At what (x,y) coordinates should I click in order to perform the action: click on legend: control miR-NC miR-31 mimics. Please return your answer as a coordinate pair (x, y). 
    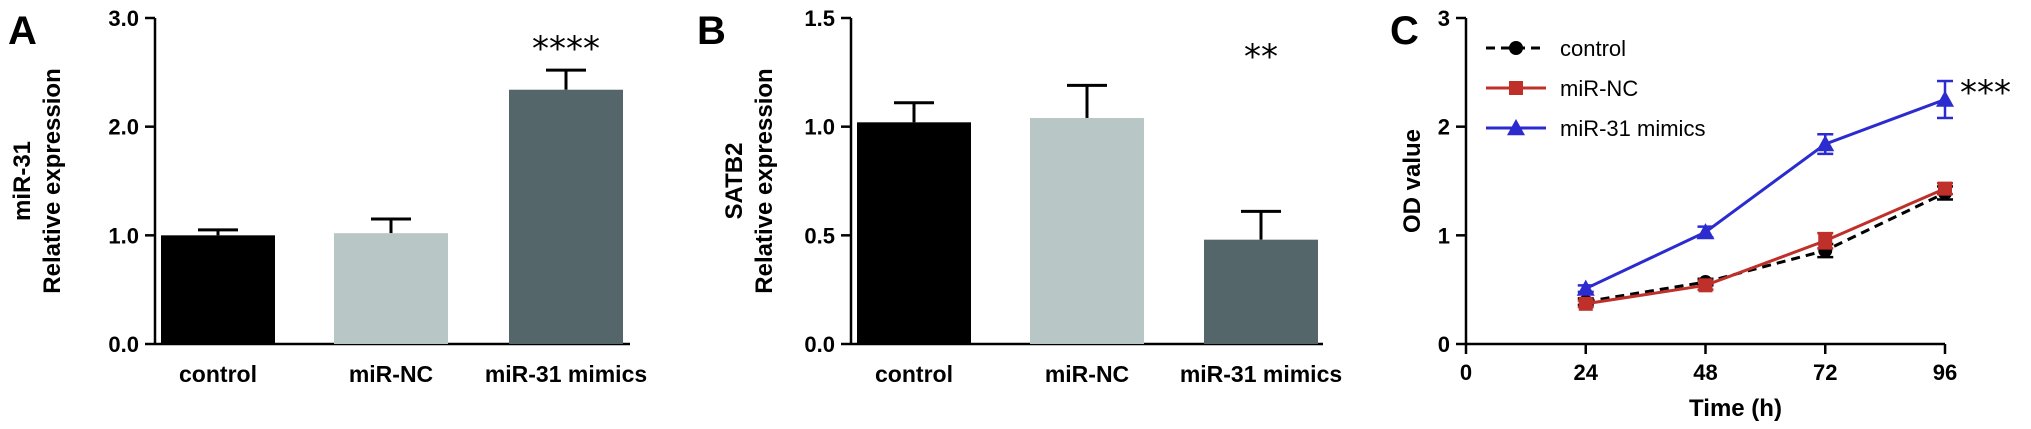
    Looking at the image, I should click on (1595, 88).